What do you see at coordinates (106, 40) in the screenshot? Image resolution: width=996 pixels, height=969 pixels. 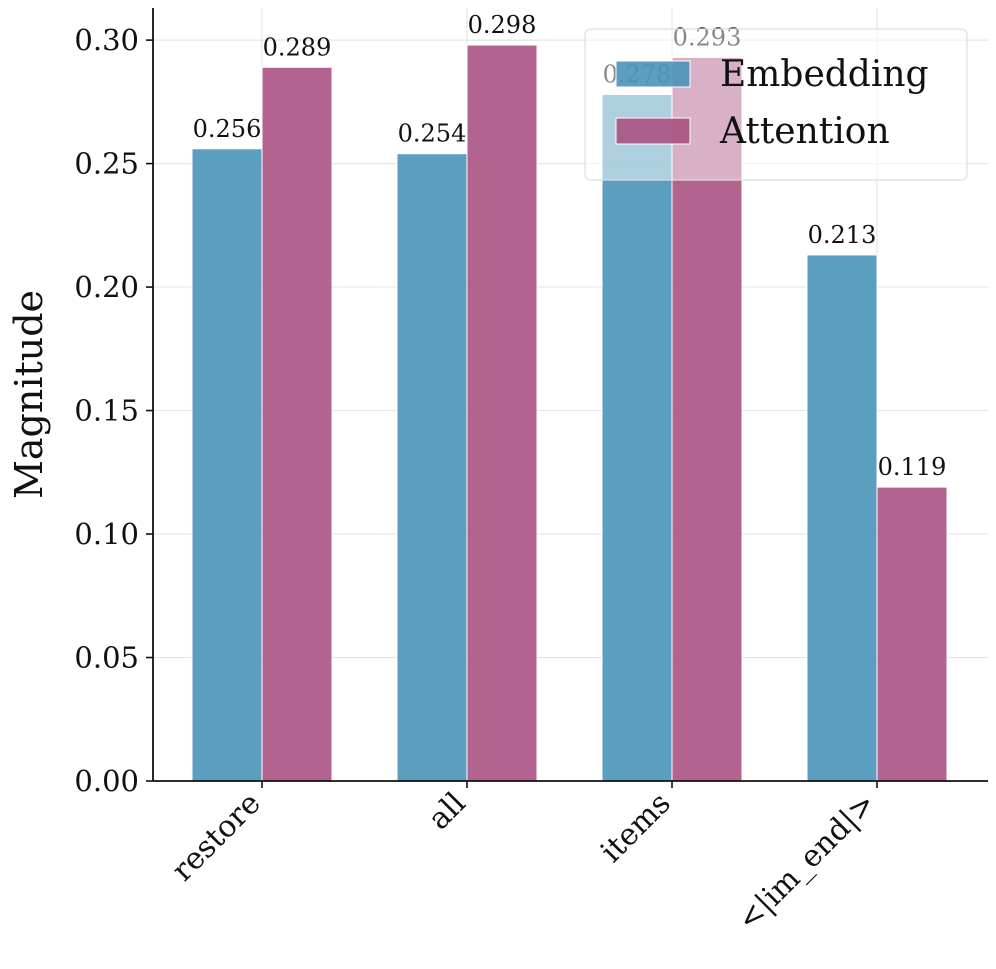 I see `y-tick-label: 0.30` at bounding box center [106, 40].